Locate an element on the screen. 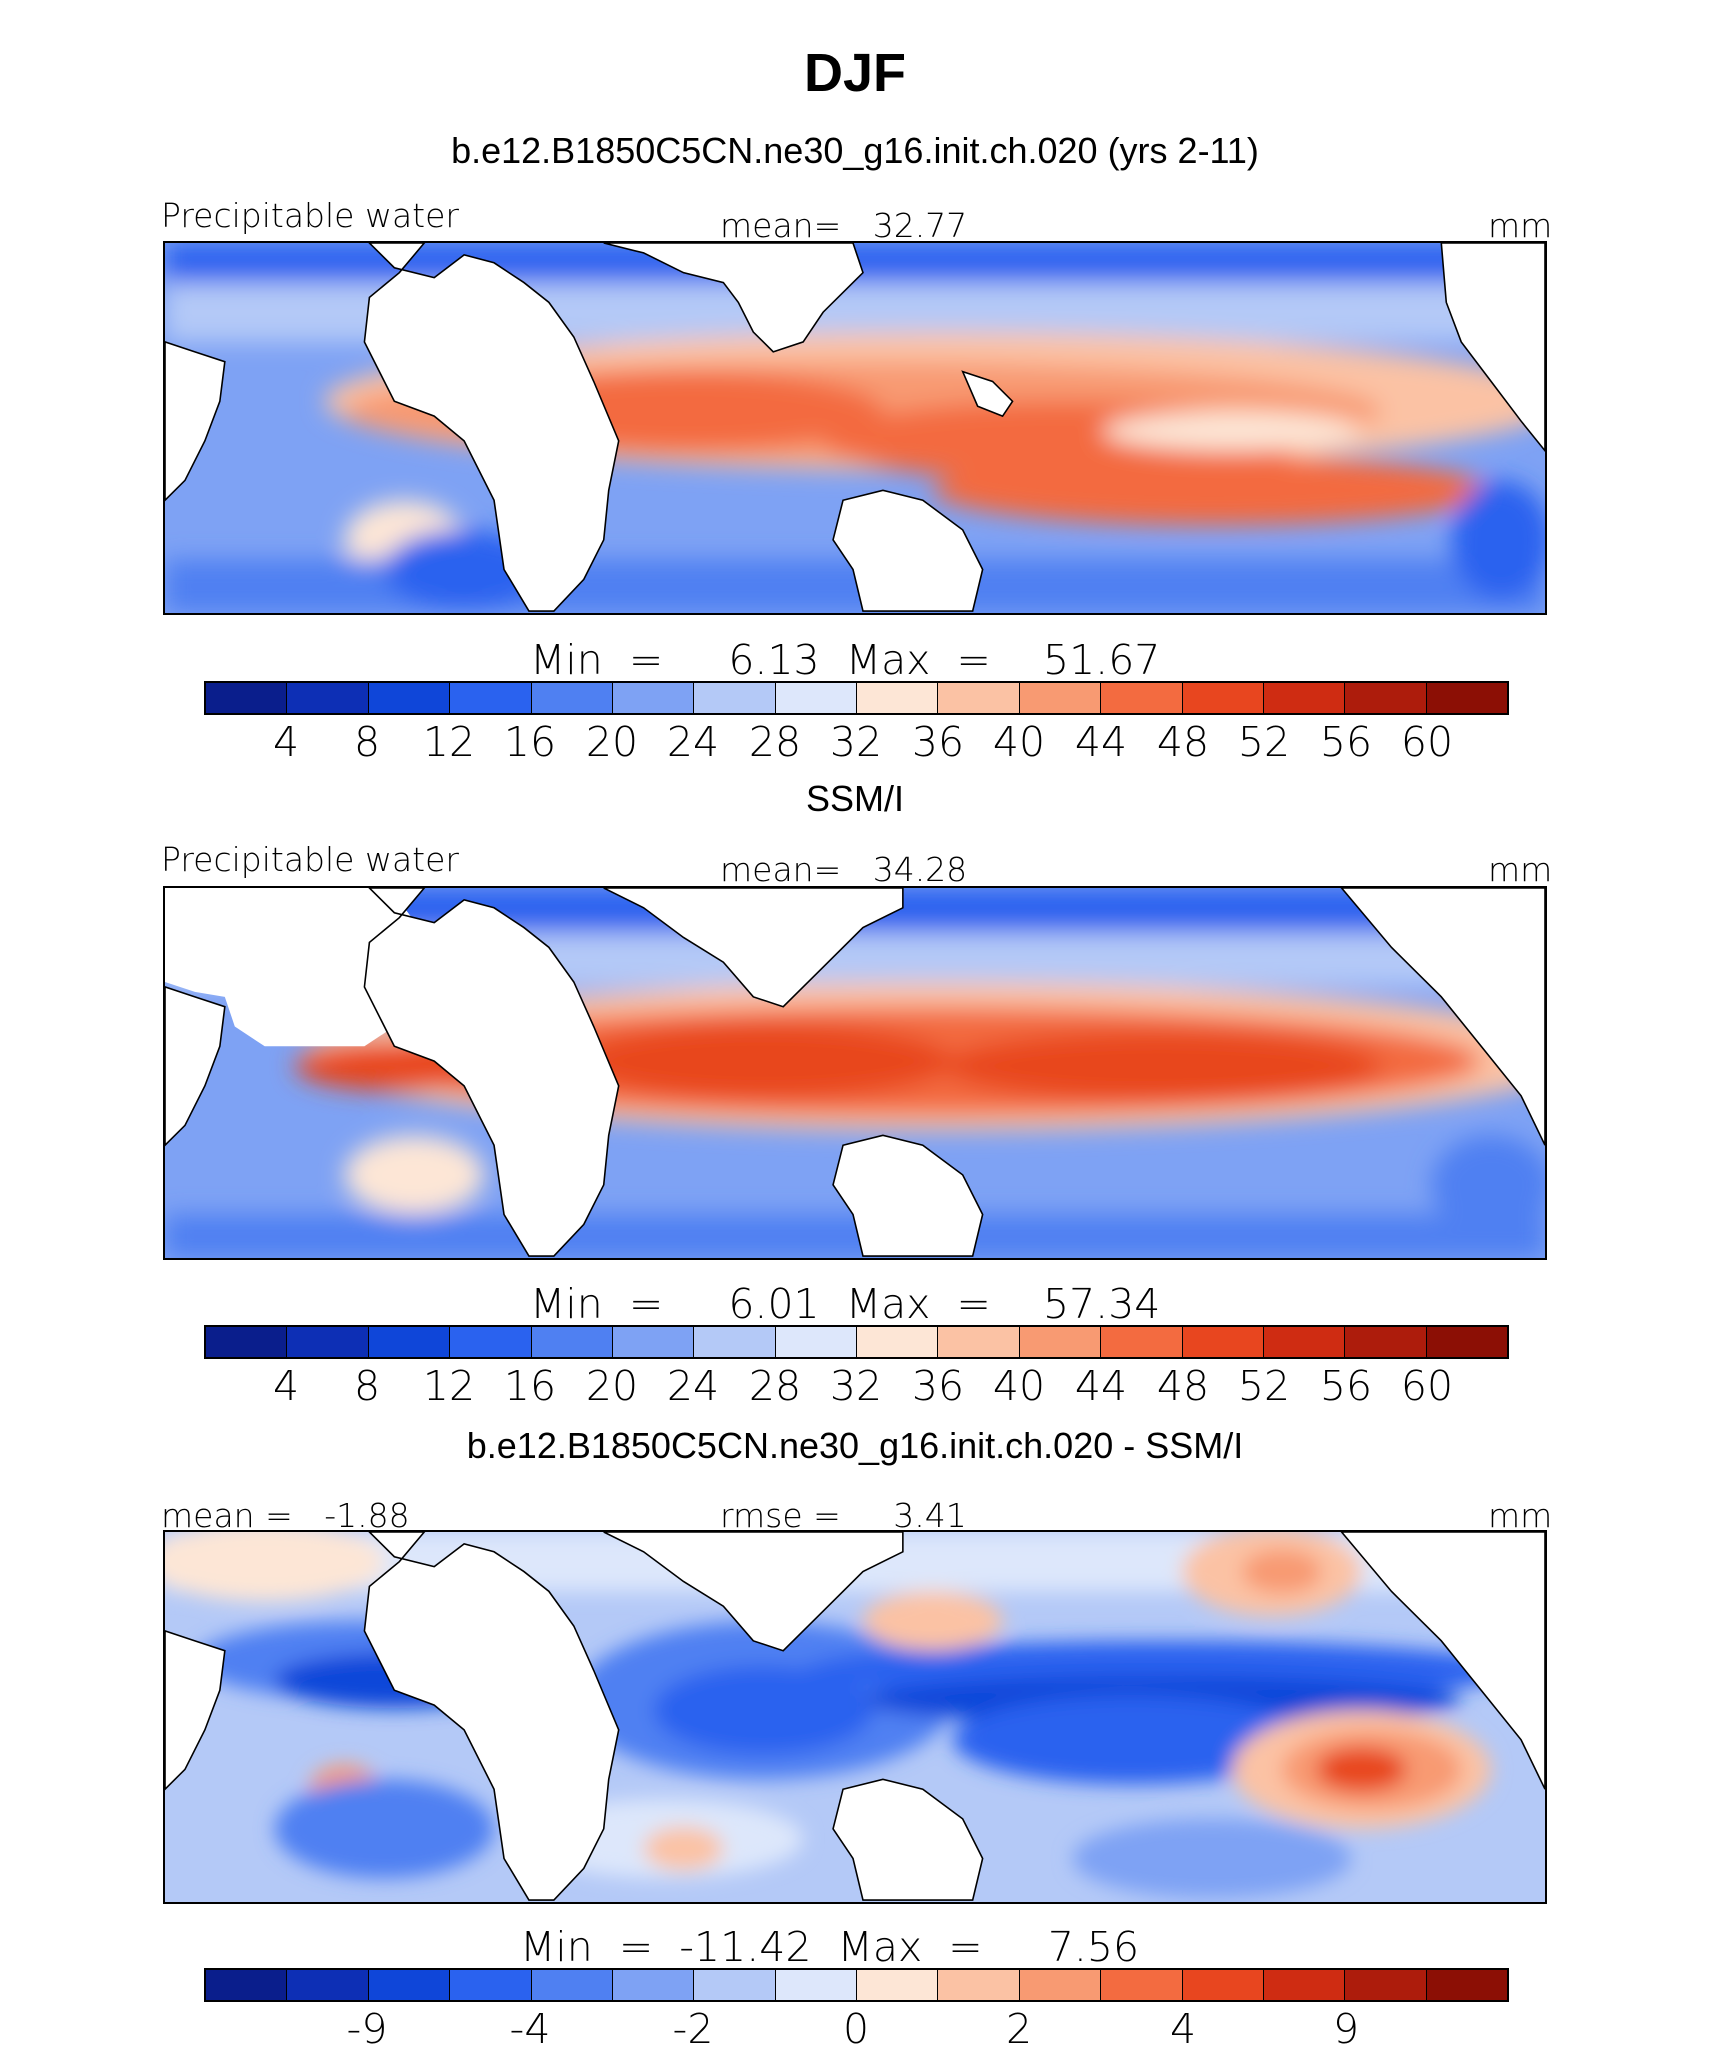 The width and height of the screenshot is (1710, 2064). panel-1-colorbar-tick: 4 is located at coordinates (286, 742).